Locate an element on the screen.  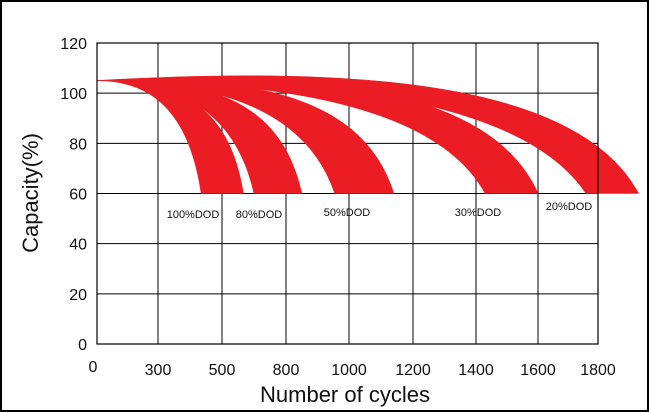
y-tick-label: 0 is located at coordinates (82, 345).